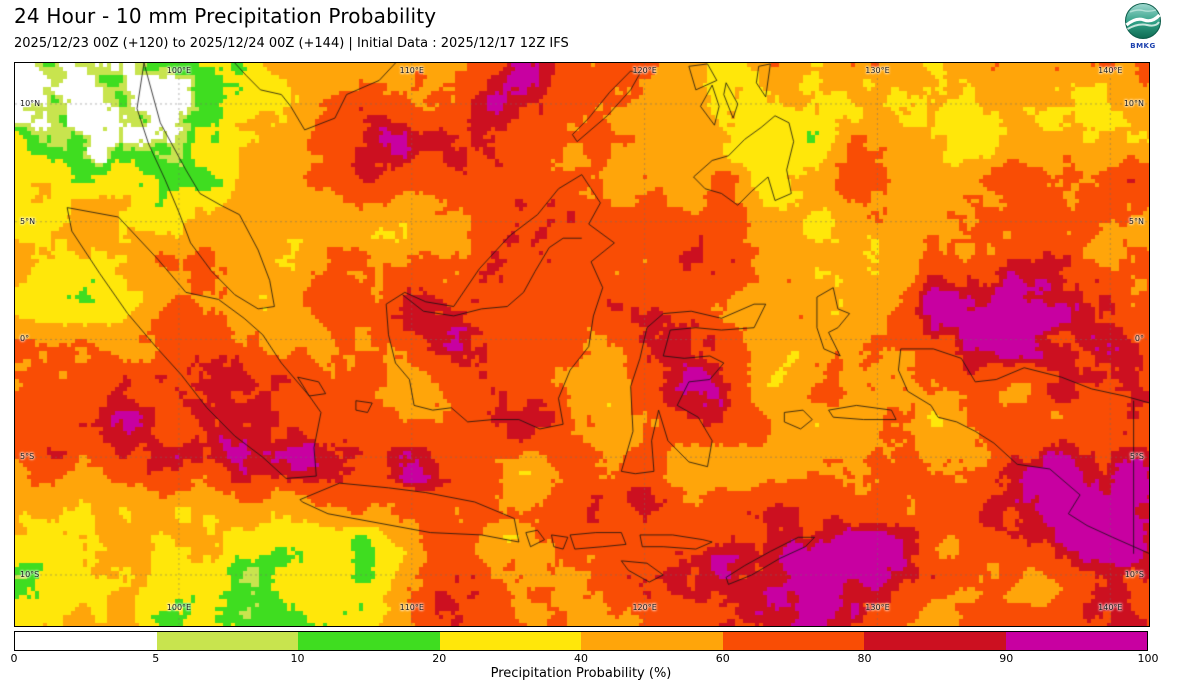 This screenshot has width=1180, height=690. What do you see at coordinates (14, 658) in the screenshot?
I see `colorbar-tick-label: 0` at bounding box center [14, 658].